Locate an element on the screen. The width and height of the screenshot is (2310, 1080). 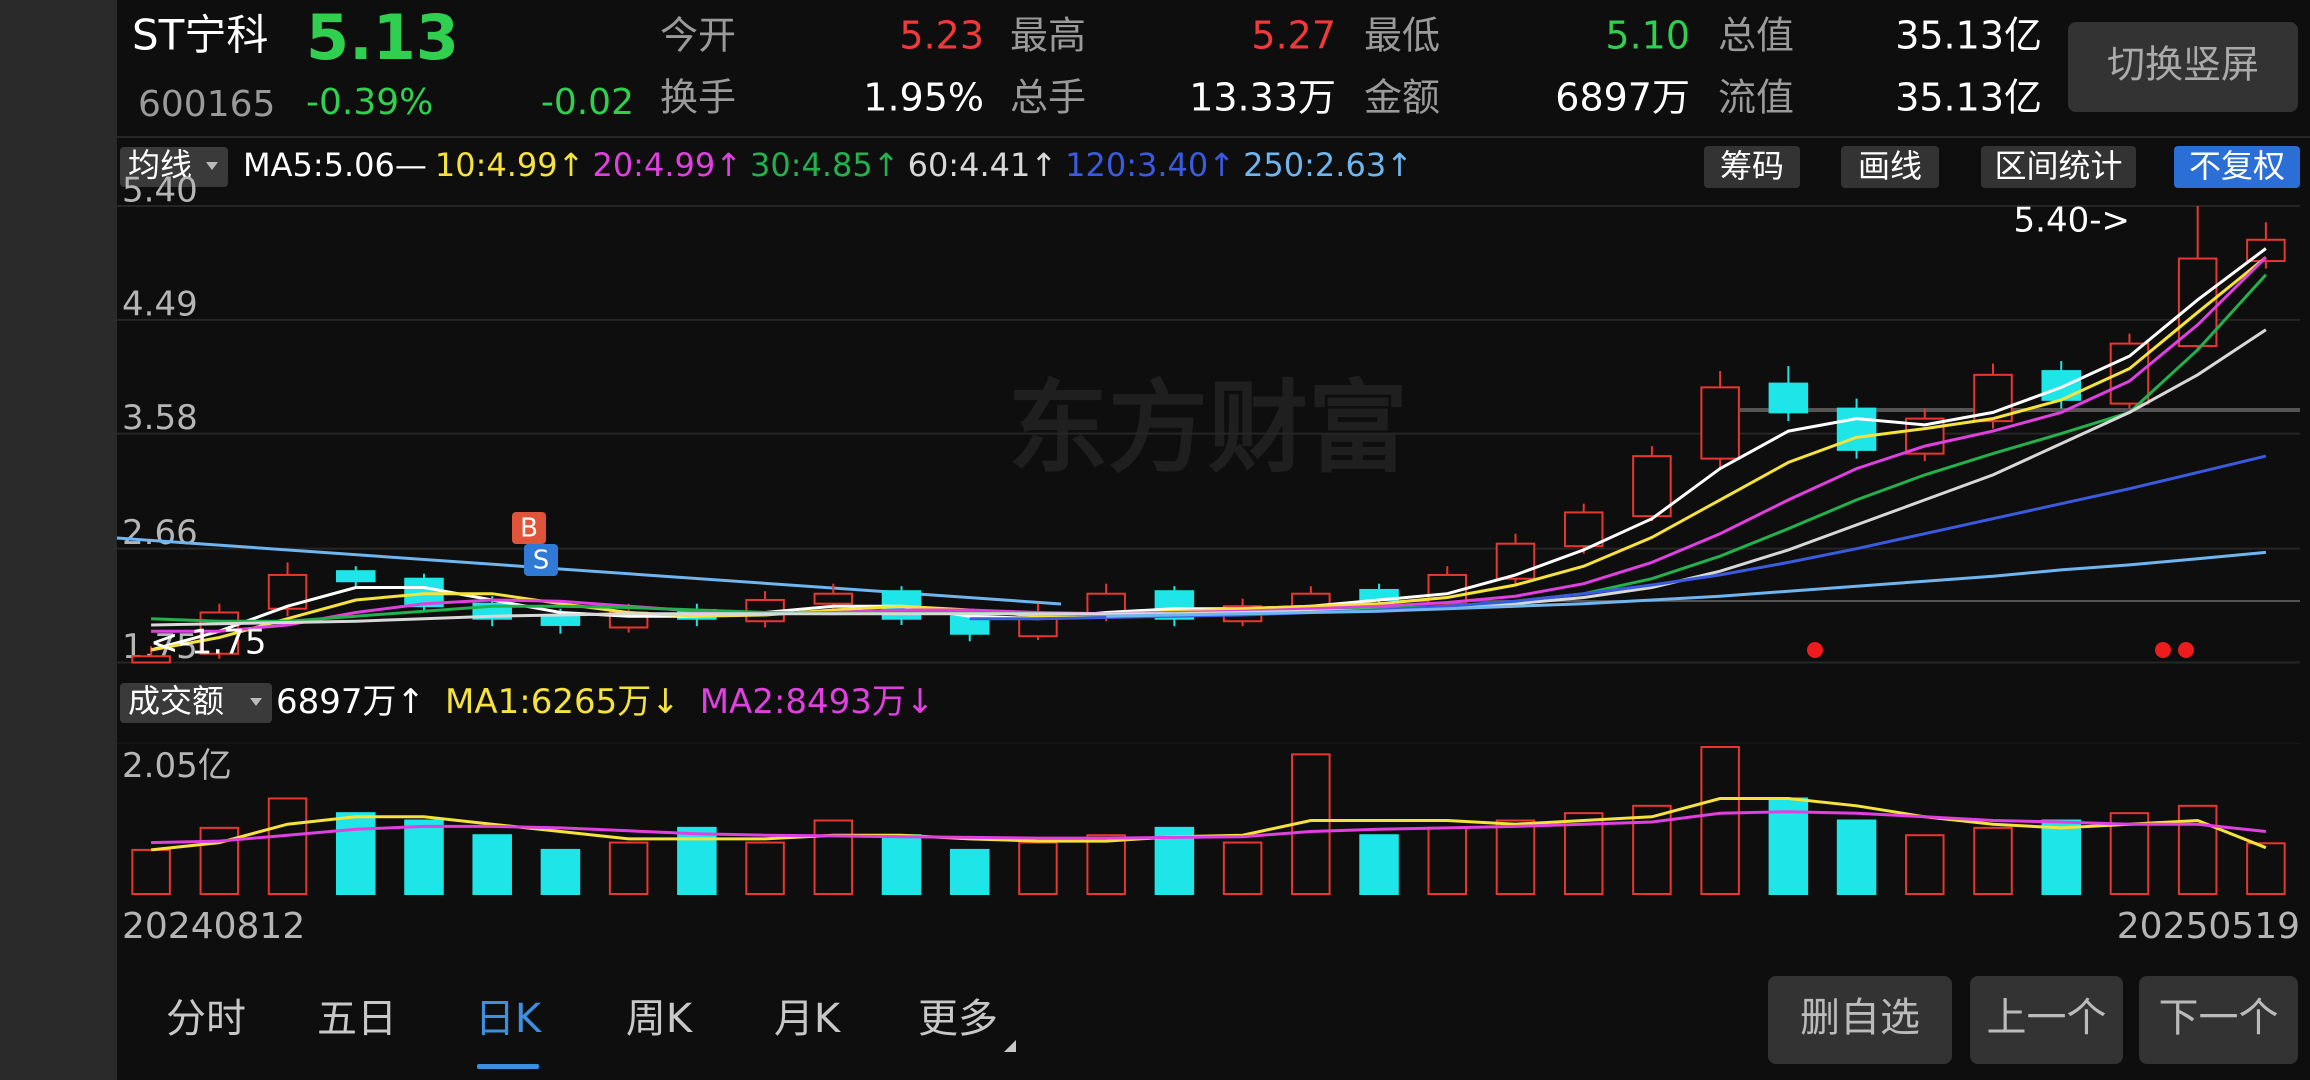
period-tab: 五日 is located at coordinates (357, 1019).